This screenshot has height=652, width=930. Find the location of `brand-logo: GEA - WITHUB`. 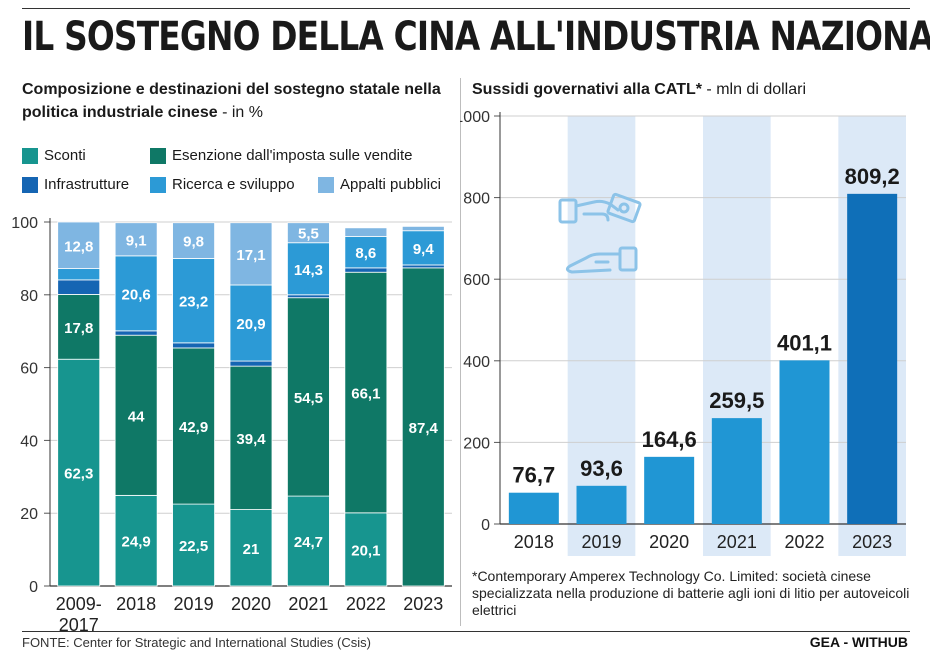

brand-logo: GEA - WITHUB is located at coordinates (858, 642).